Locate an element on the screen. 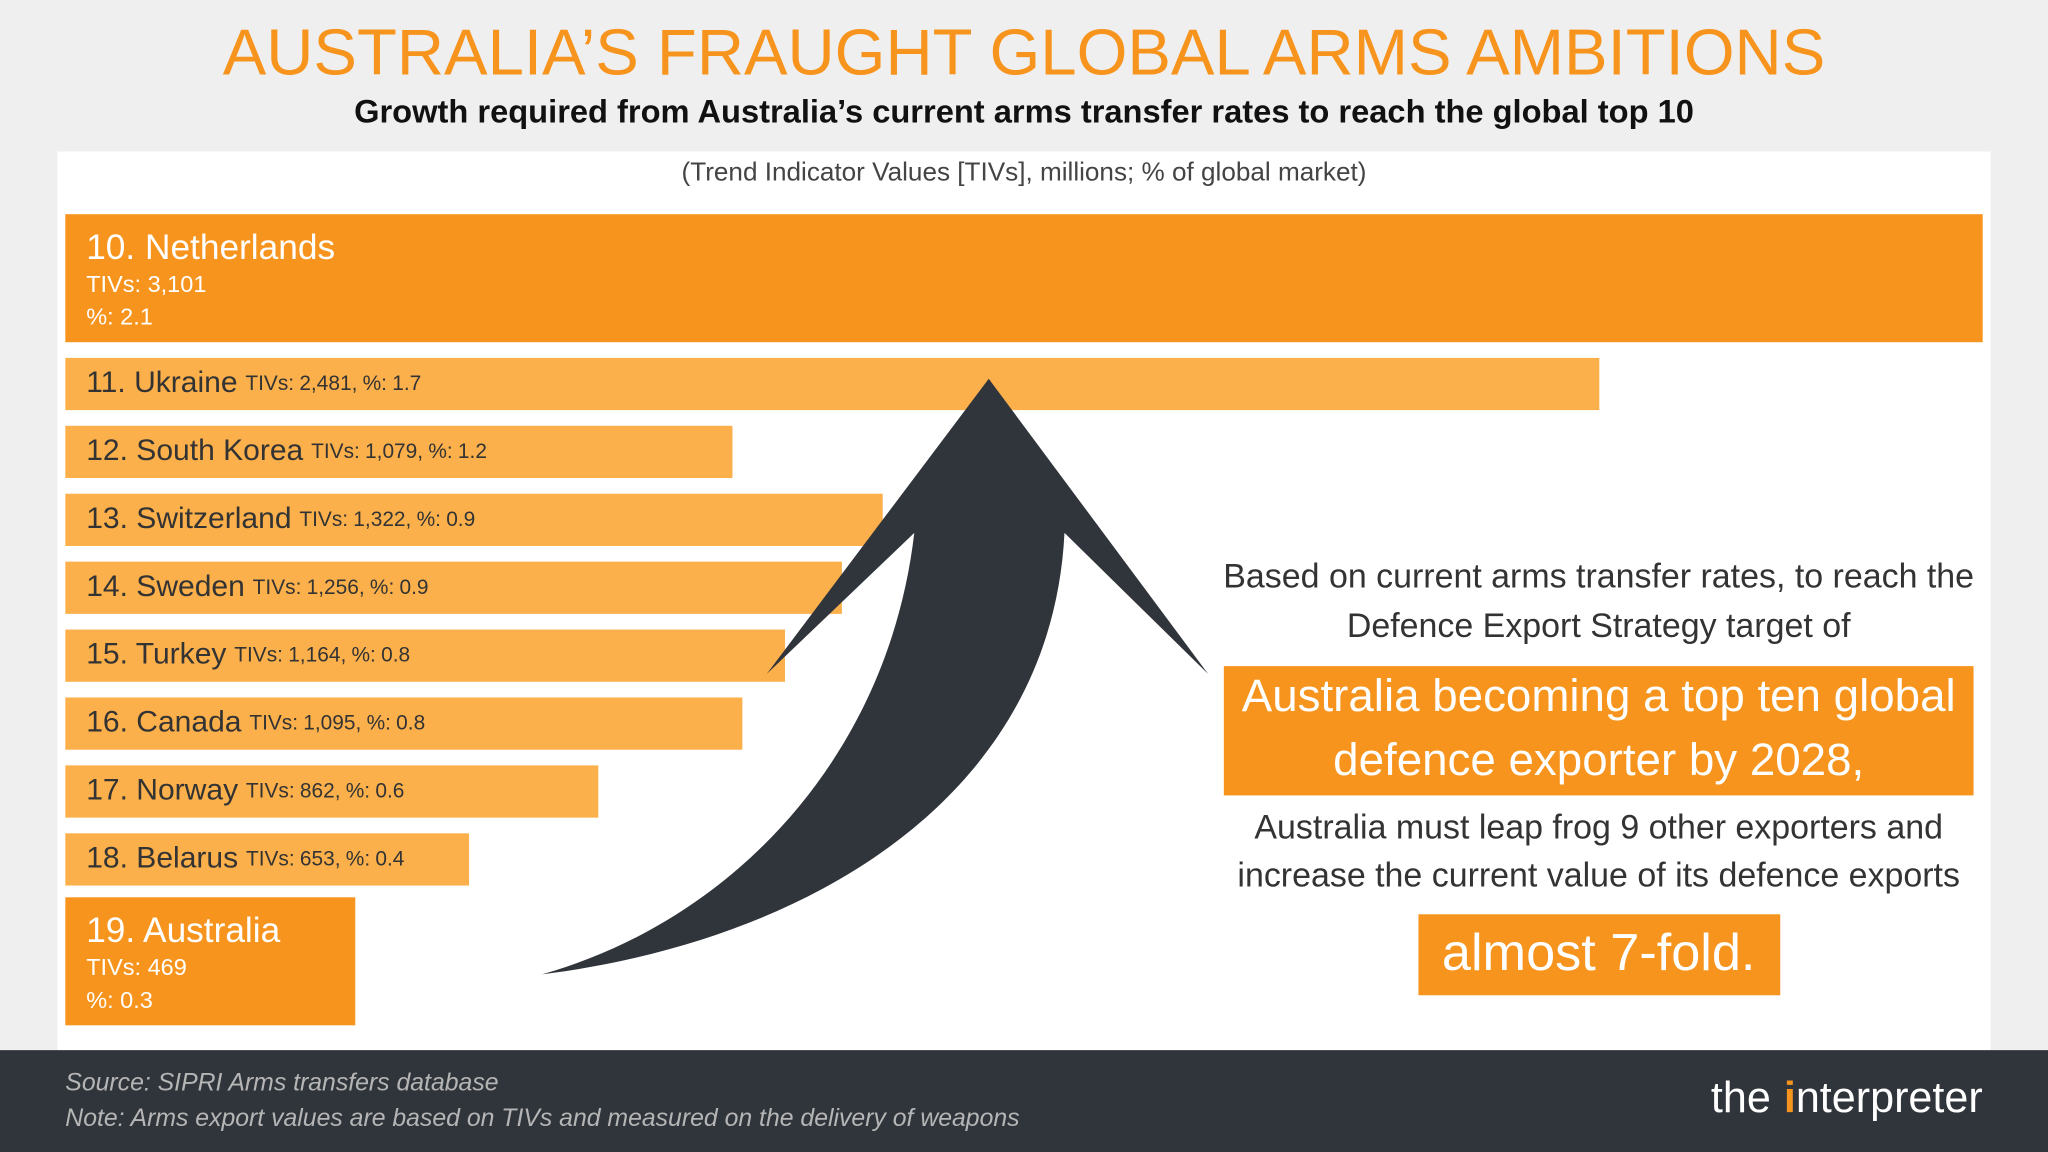  row-label: 15. Turkey TIVs: 1,164,%: 0.8 is located at coordinates (248, 654).